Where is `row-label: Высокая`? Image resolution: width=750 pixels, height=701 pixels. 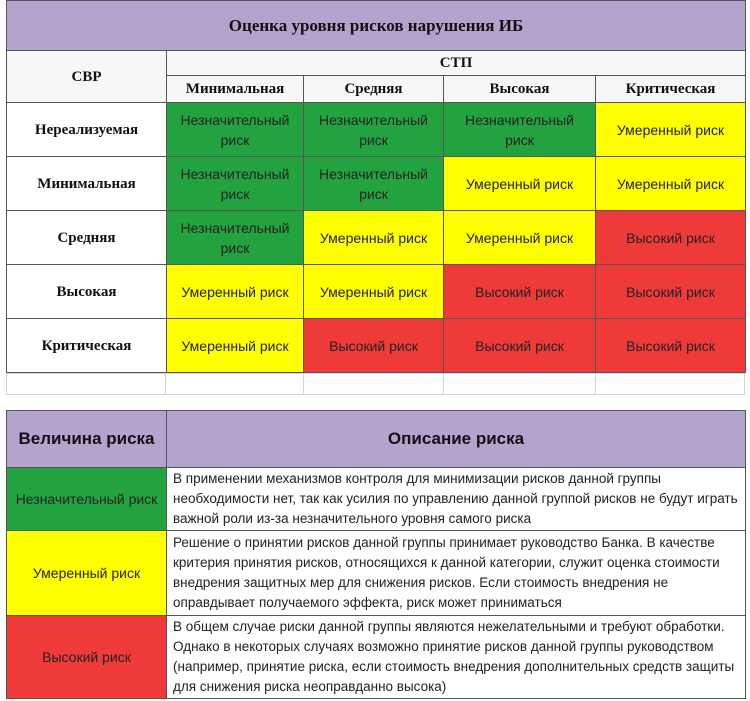 row-label: Высокая is located at coordinates (86, 291).